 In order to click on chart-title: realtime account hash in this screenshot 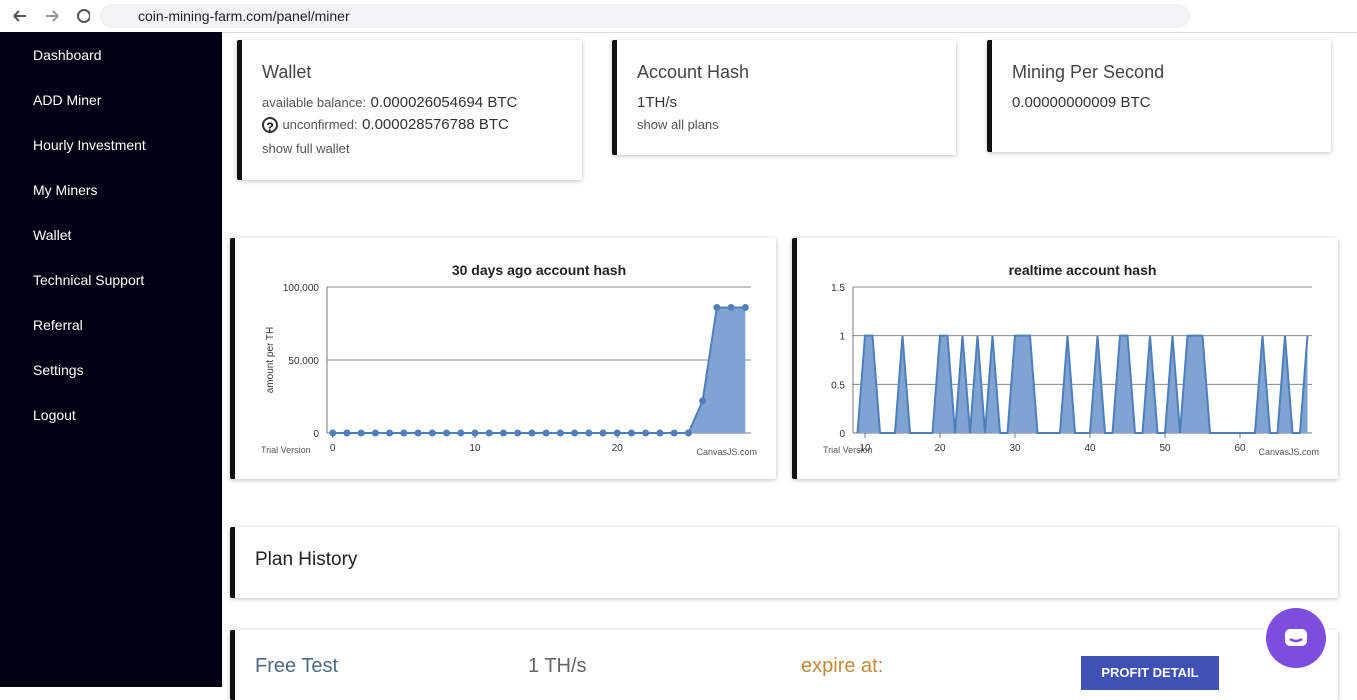, I will do `click(1083, 270)`.